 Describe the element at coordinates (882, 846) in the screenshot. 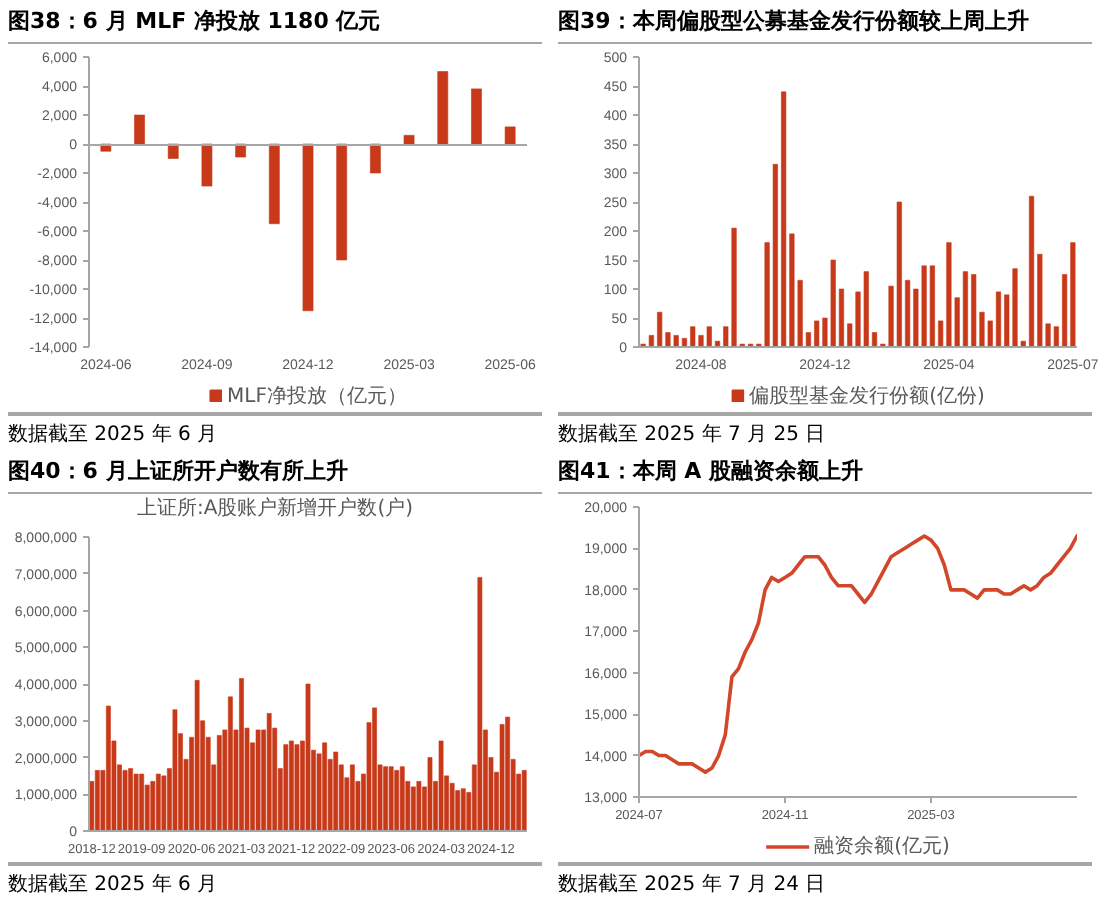

I see `legend-label: 融资余额(亿元)` at that location.